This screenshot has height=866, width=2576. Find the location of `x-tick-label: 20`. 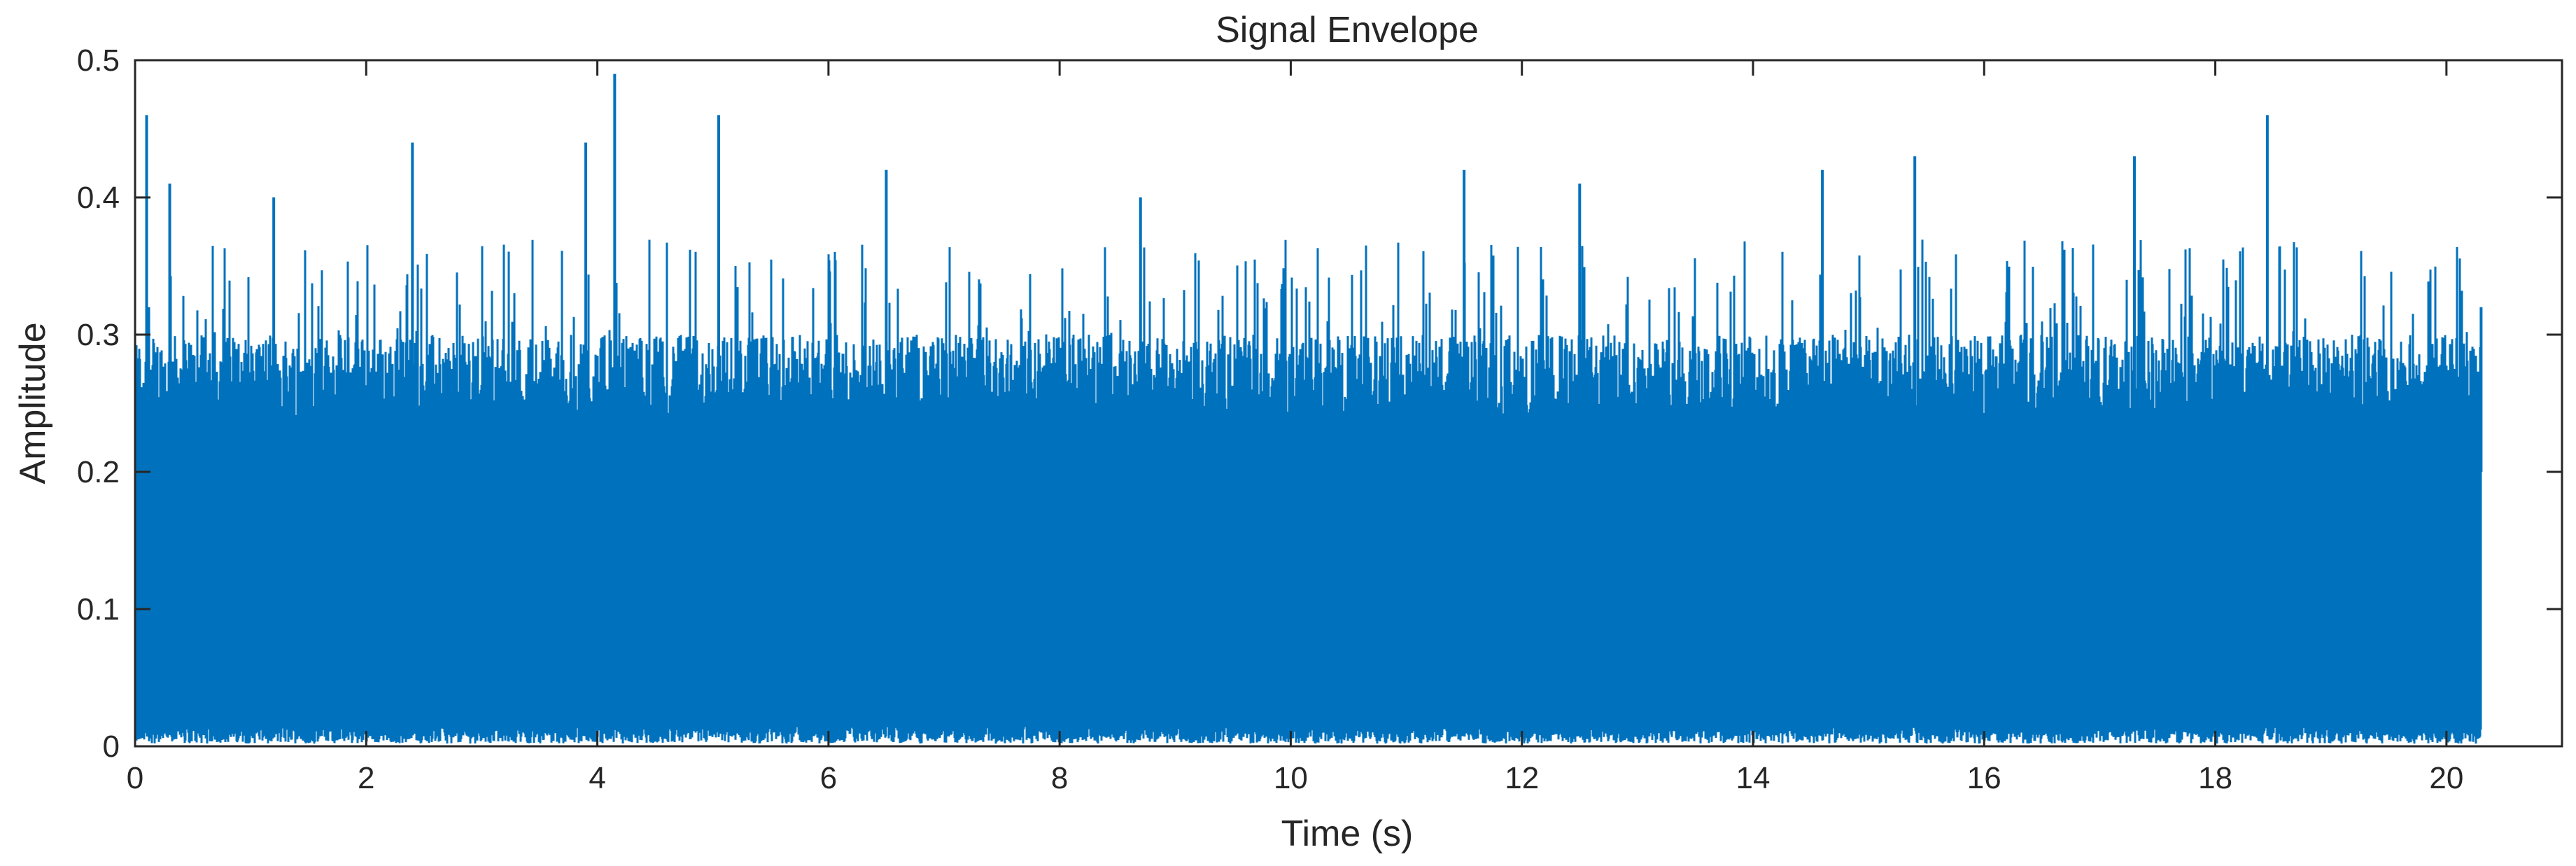

x-tick-label: 20 is located at coordinates (2446, 778).